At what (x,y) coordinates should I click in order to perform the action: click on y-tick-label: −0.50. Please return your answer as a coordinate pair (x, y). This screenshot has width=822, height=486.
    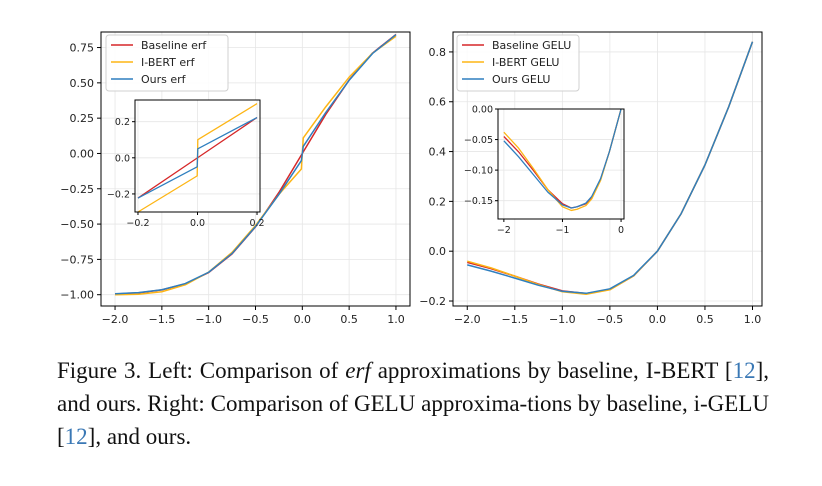
    Looking at the image, I should click on (77, 224).